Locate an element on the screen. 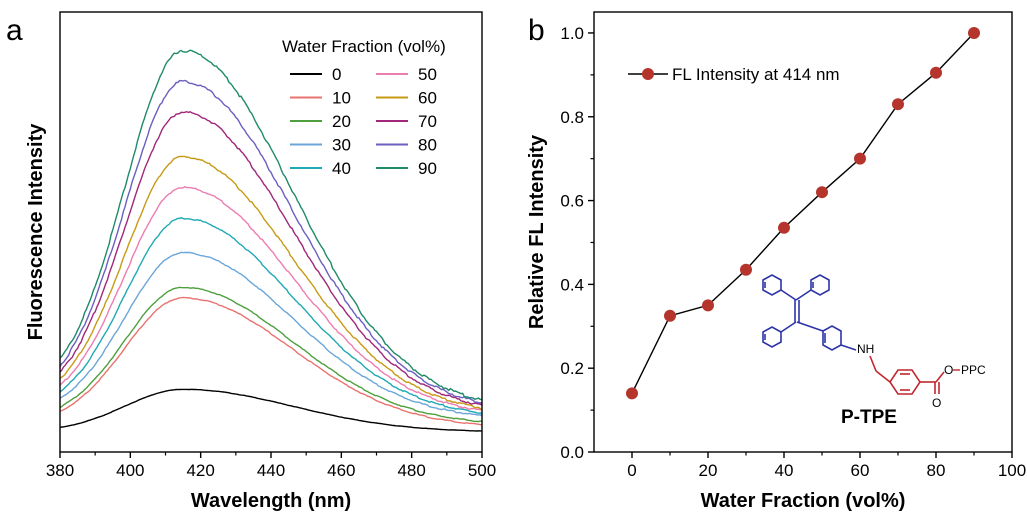 Image resolution: width=1027 pixels, height=517 pixels. molecule-name: P-TPE is located at coordinates (869, 417).